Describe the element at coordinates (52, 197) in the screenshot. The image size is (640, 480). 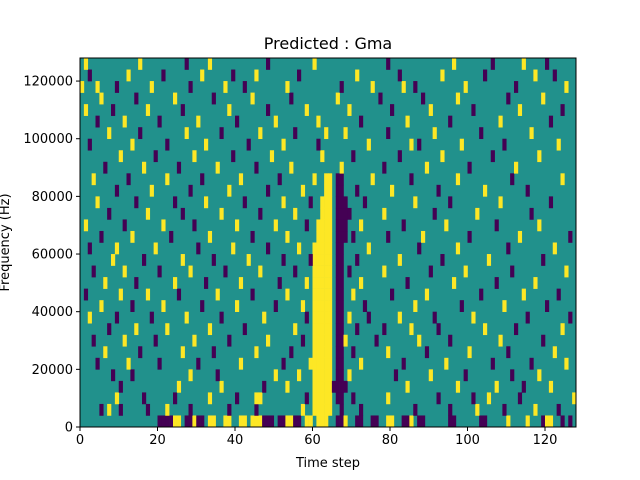
I see `y-tick-label: 80000` at that location.